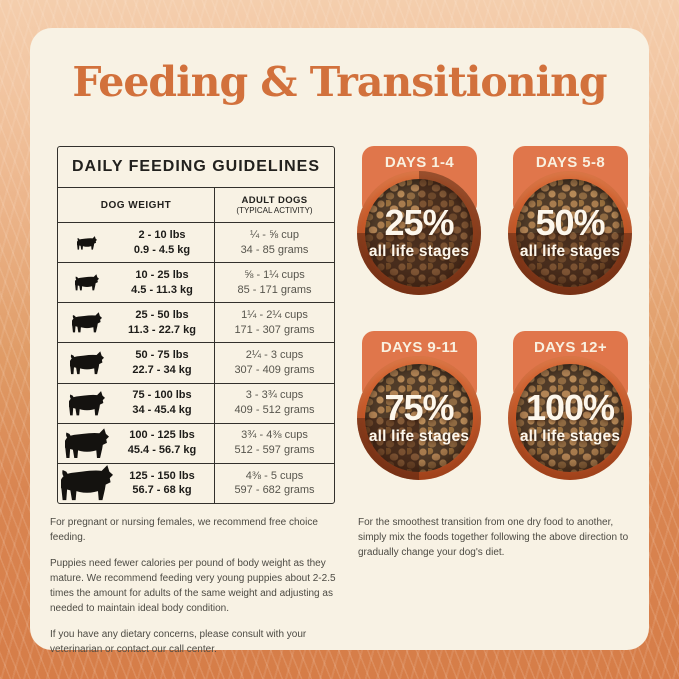  I want to click on kibble-bowl: 100% all life stages, so click(570, 418).